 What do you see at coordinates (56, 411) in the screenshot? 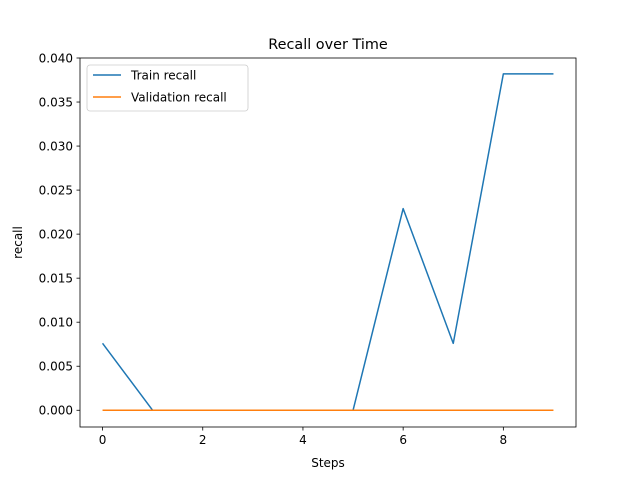
I see `y-tick-label: 0.000` at bounding box center [56, 411].